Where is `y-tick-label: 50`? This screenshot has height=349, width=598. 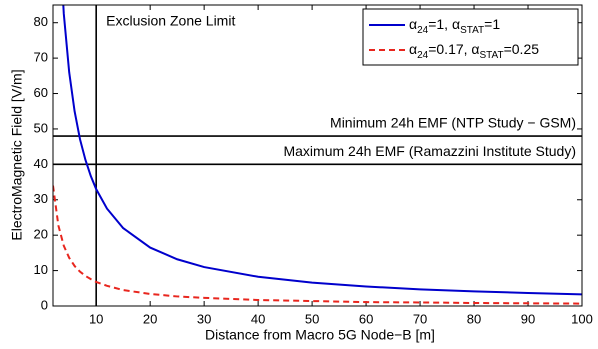
y-tick-label: 50 is located at coordinates (41, 127).